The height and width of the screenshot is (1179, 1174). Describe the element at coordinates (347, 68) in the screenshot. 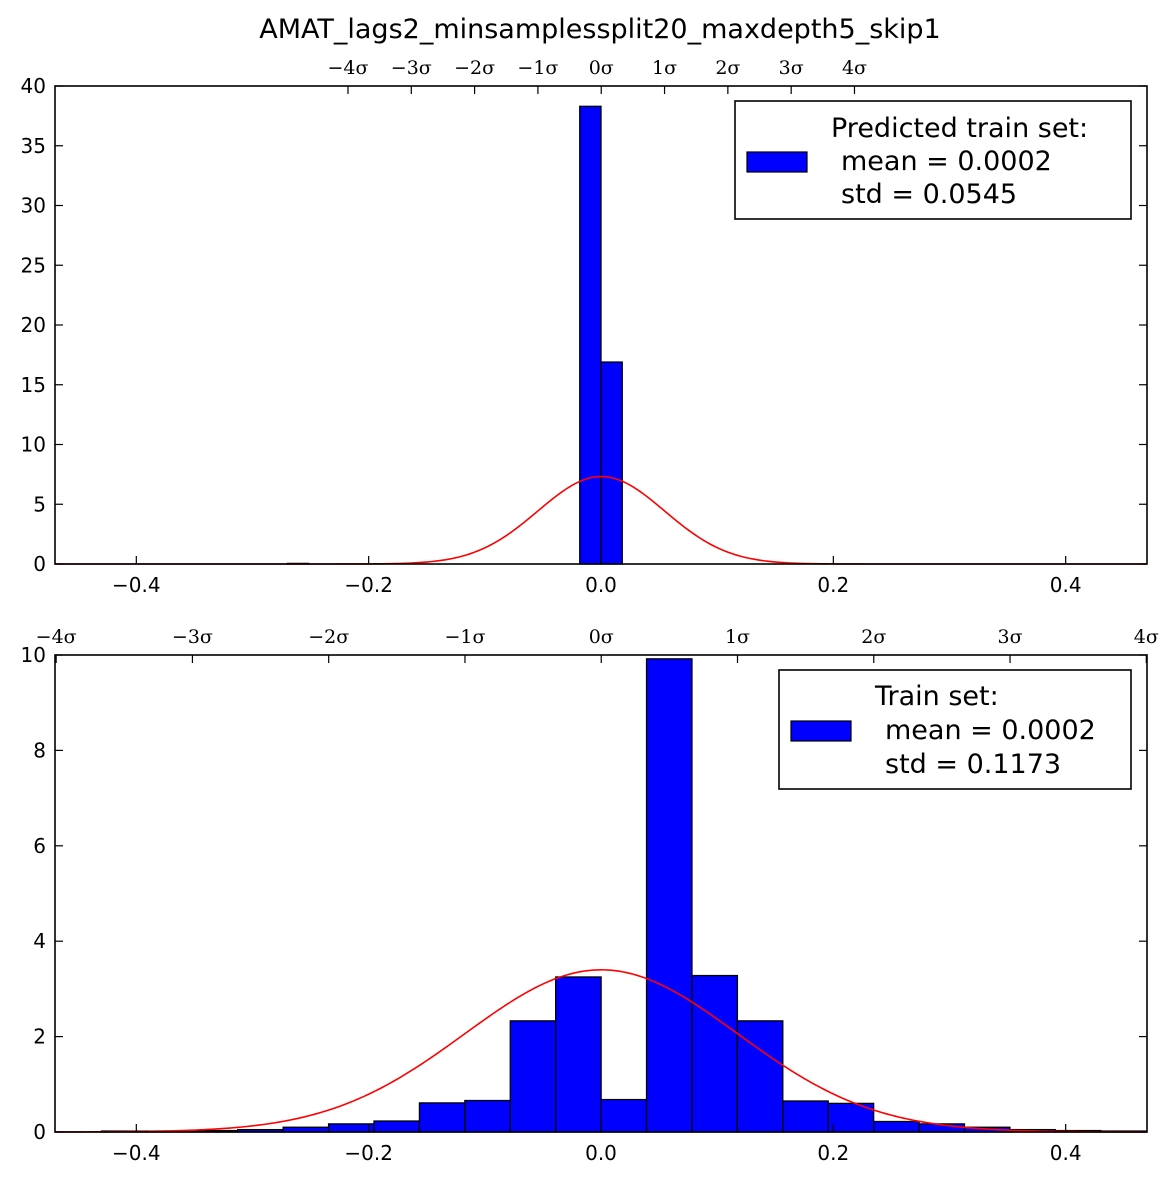

I see `top-sigma-label: −4σ` at that location.